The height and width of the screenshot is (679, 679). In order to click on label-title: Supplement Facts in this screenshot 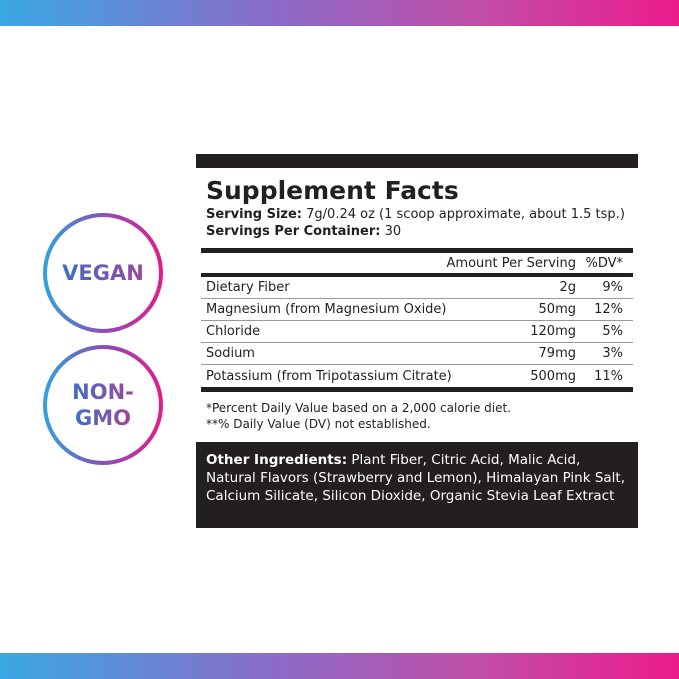, I will do `click(332, 190)`.